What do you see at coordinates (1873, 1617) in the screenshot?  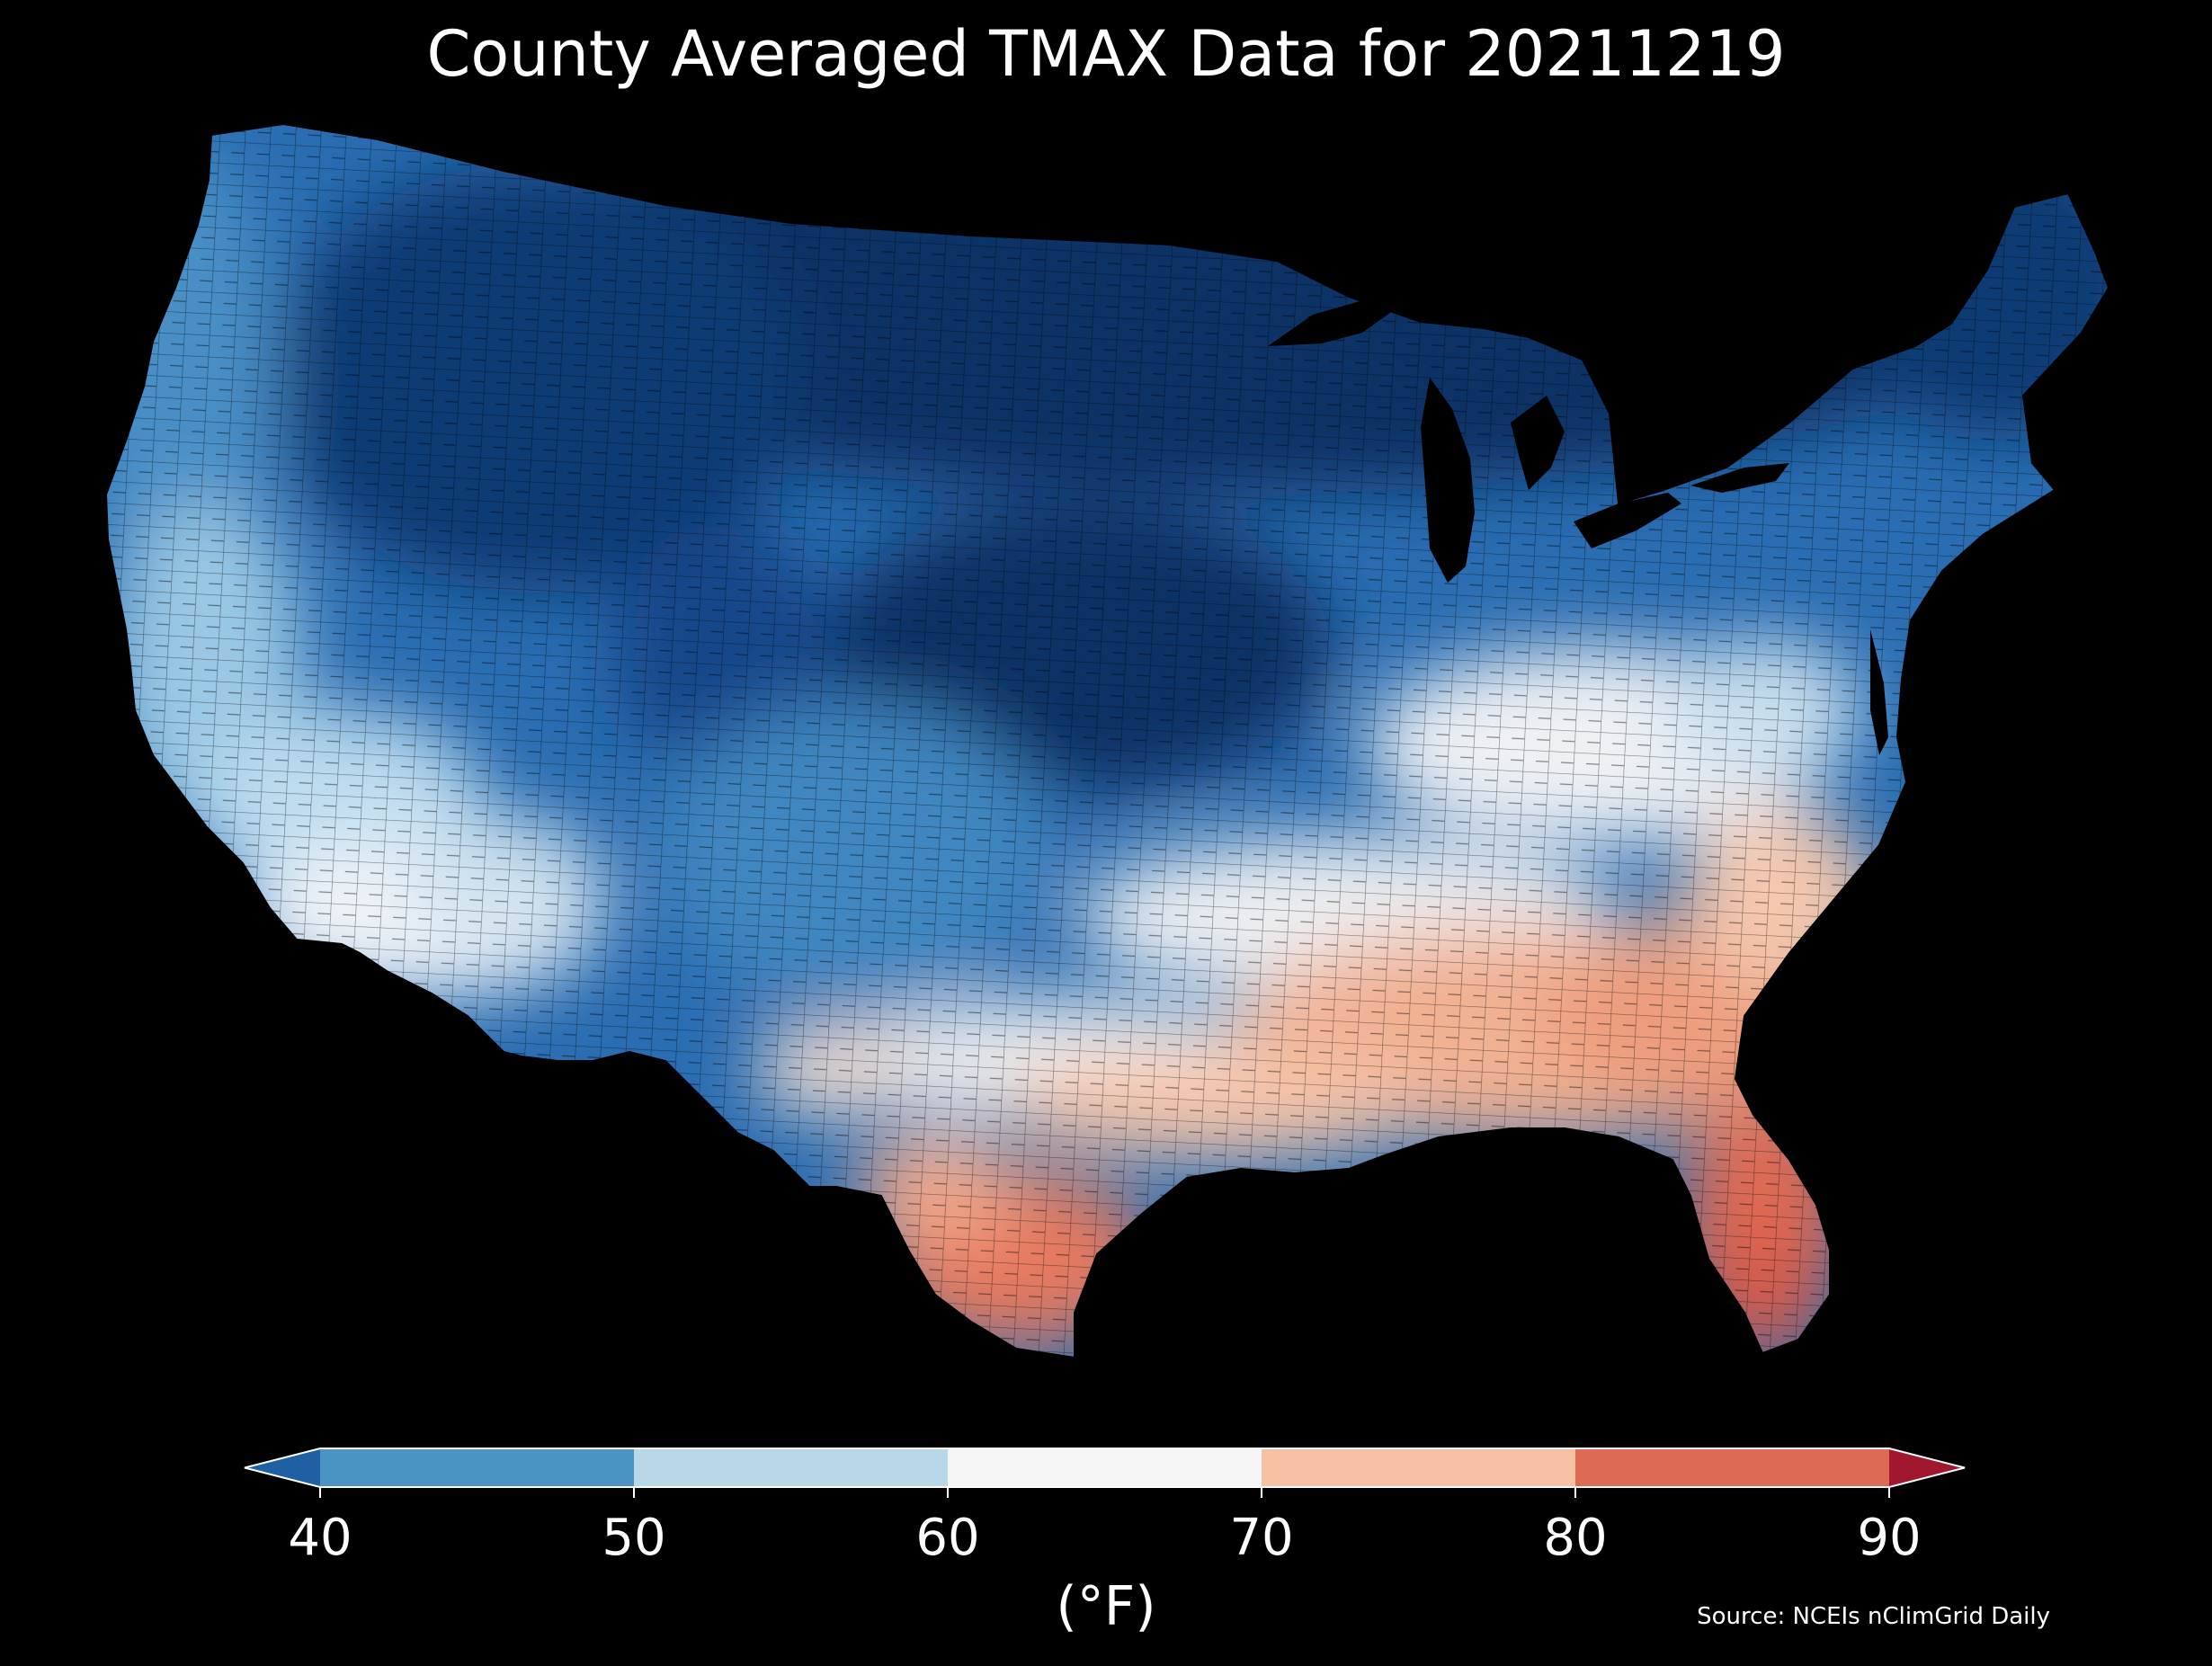 I see `source-credit: Source: NCEIs nClimGrid Daily` at bounding box center [1873, 1617].